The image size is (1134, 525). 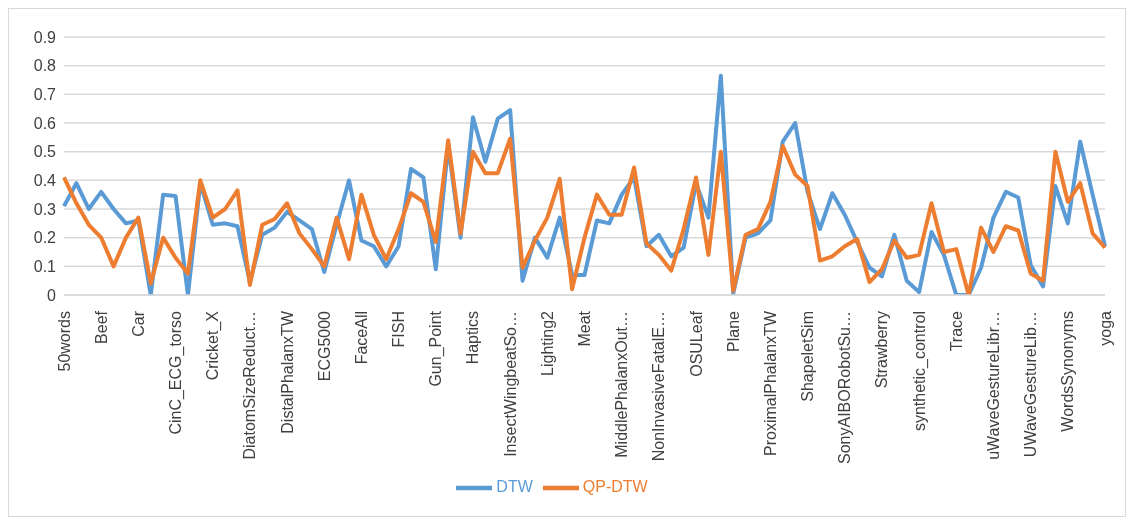 What do you see at coordinates (45, 95) in the screenshot?
I see `y-tick-label: 0.7` at bounding box center [45, 95].